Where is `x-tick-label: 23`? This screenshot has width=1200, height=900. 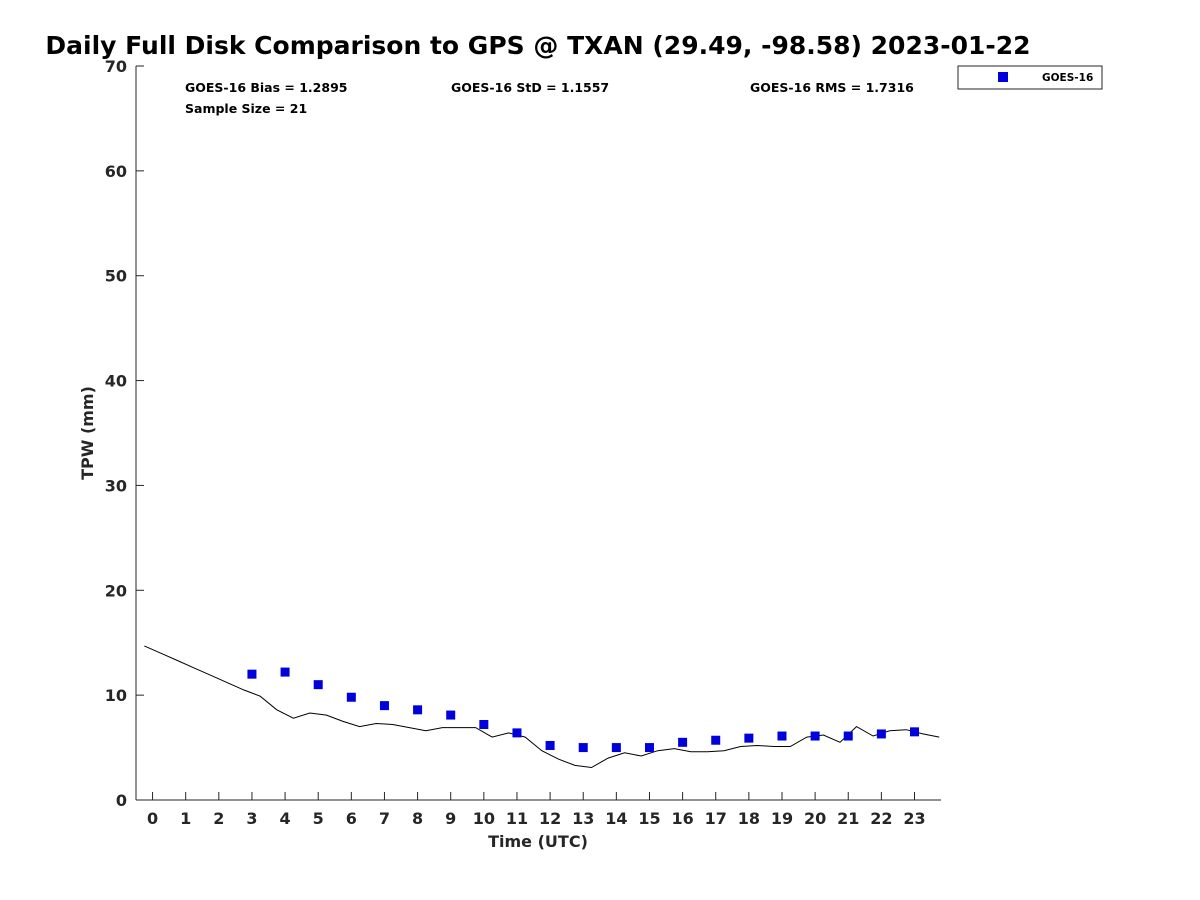 x-tick-label: 23 is located at coordinates (914, 818).